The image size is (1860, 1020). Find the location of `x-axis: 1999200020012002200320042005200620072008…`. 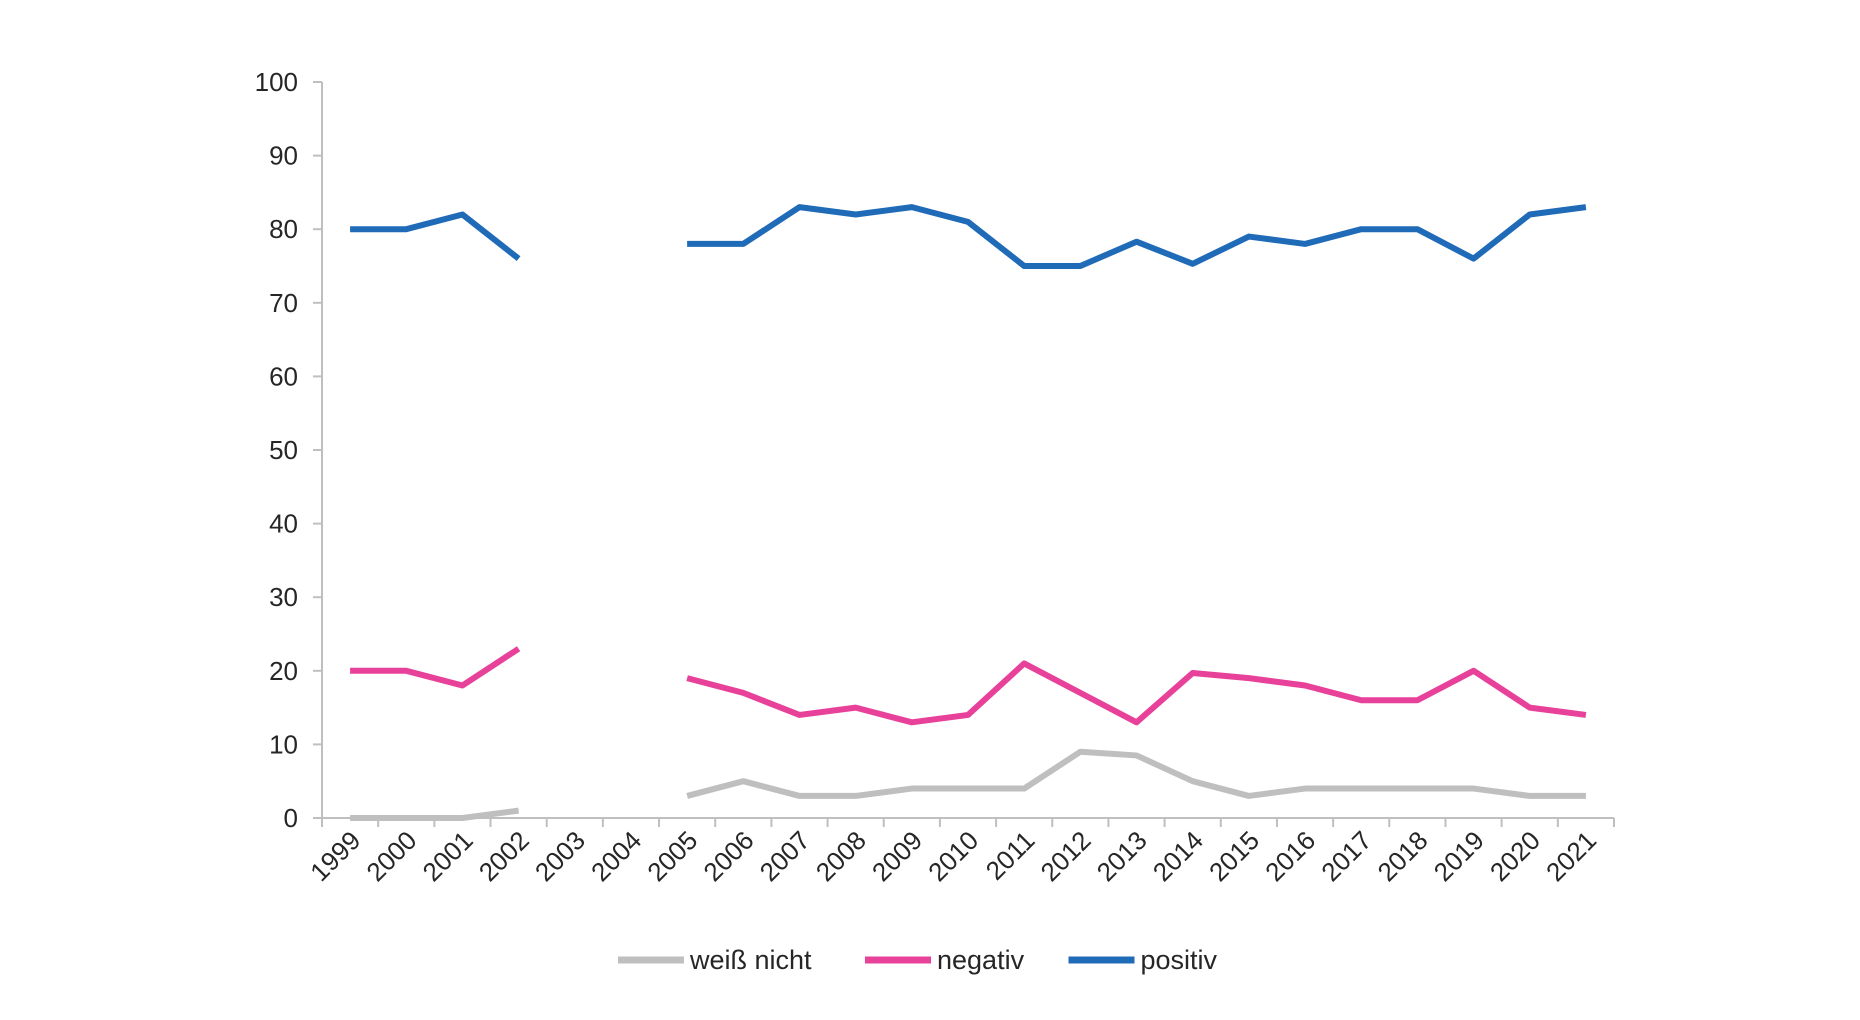

x-axis: 1999200020012002200320042005200620072008… is located at coordinates (959, 852).